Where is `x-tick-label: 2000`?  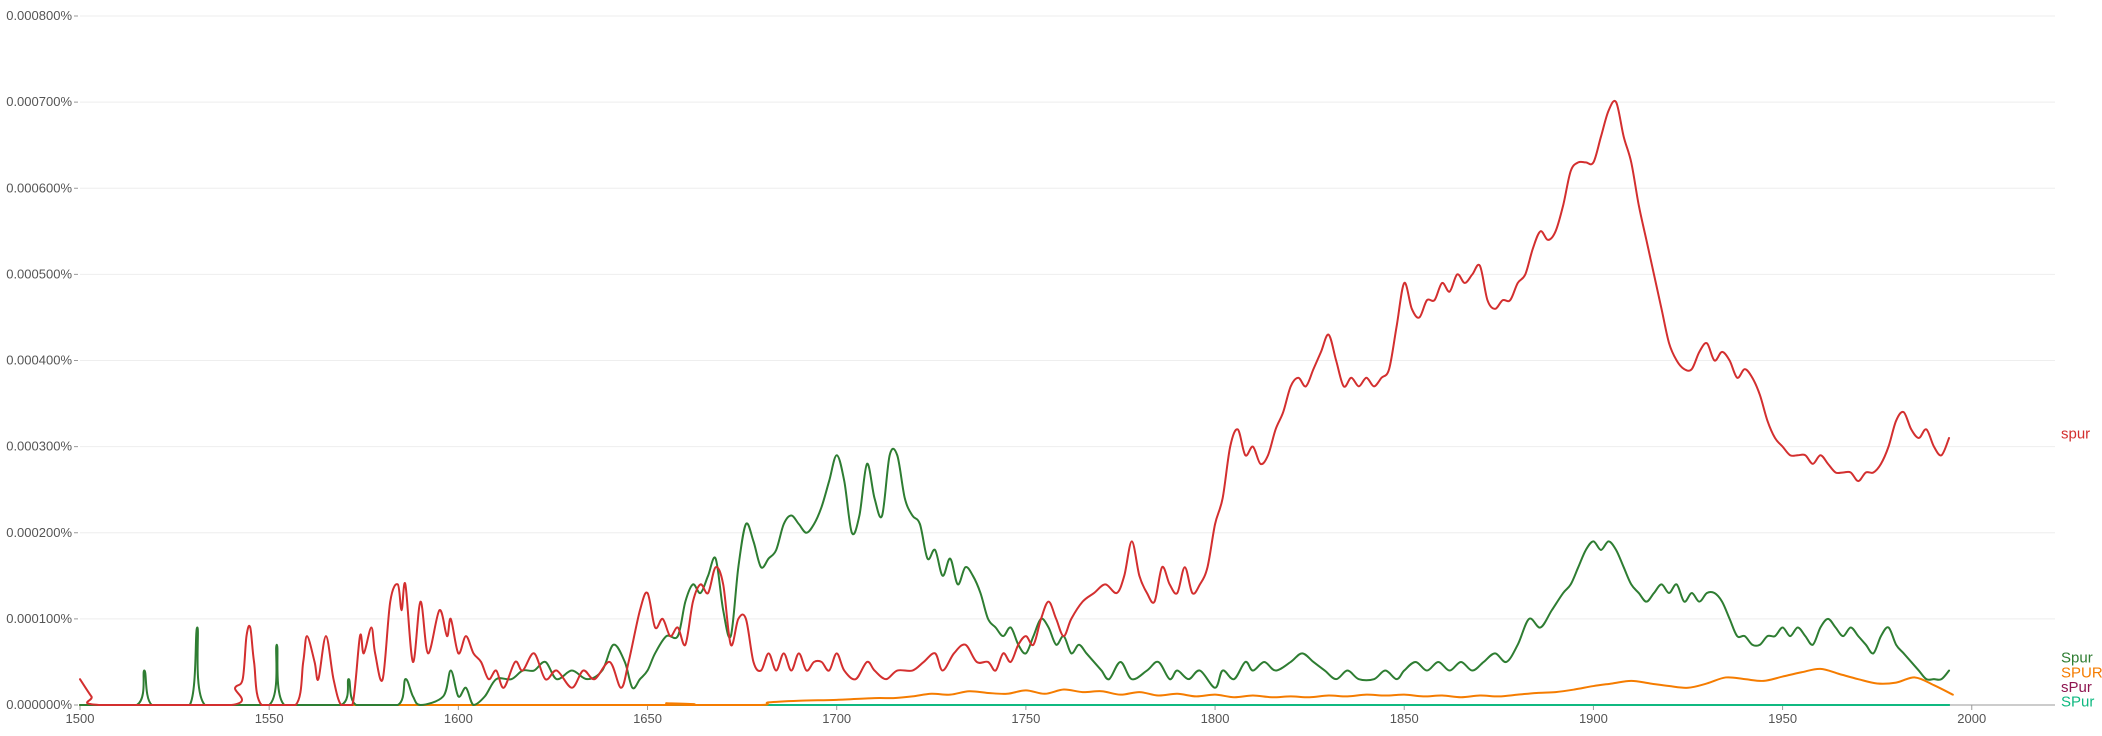 x-tick-label: 2000 is located at coordinates (1971, 718).